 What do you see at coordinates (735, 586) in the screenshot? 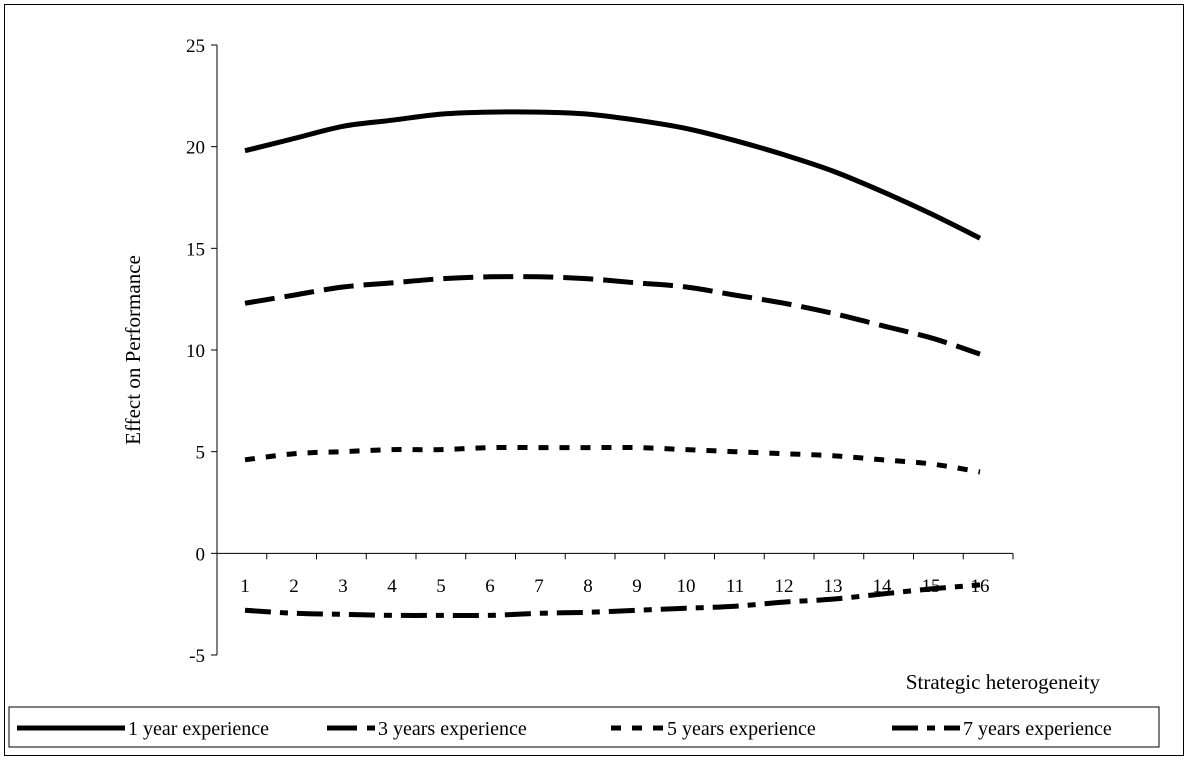
I see `x-tick-label: 11` at bounding box center [735, 586].